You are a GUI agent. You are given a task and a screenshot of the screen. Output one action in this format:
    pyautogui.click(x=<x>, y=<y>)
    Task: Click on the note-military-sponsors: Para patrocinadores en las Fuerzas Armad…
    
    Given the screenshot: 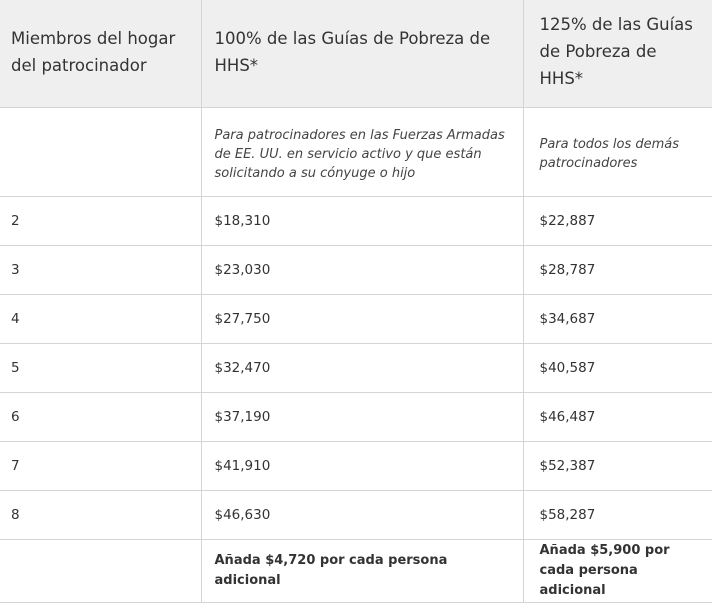 What is the action you would take?
    pyautogui.click(x=362, y=152)
    